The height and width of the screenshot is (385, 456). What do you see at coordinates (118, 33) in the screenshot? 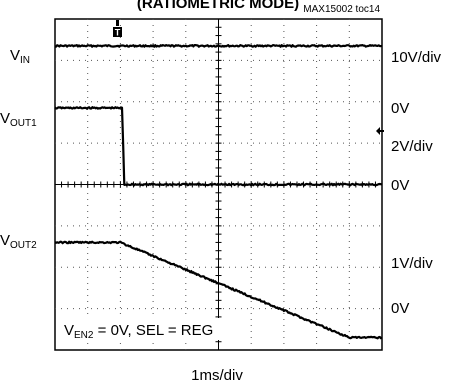
I see `trigger-marker-label: T` at bounding box center [118, 33].